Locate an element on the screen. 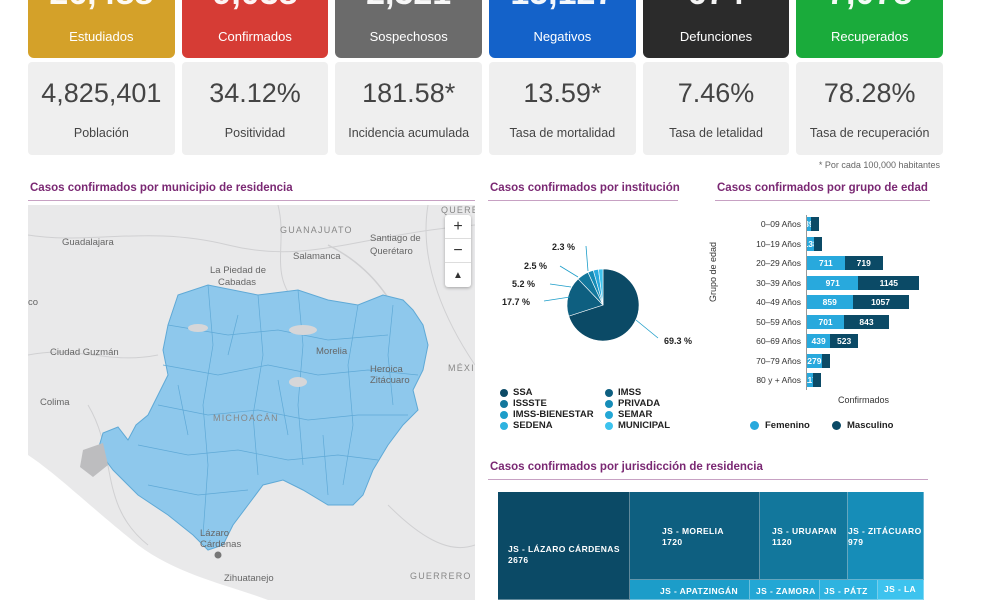 This screenshot has height=600, width=1000. treemap-tile-name: JS - APATZINGÁN is located at coordinates (699, 591).